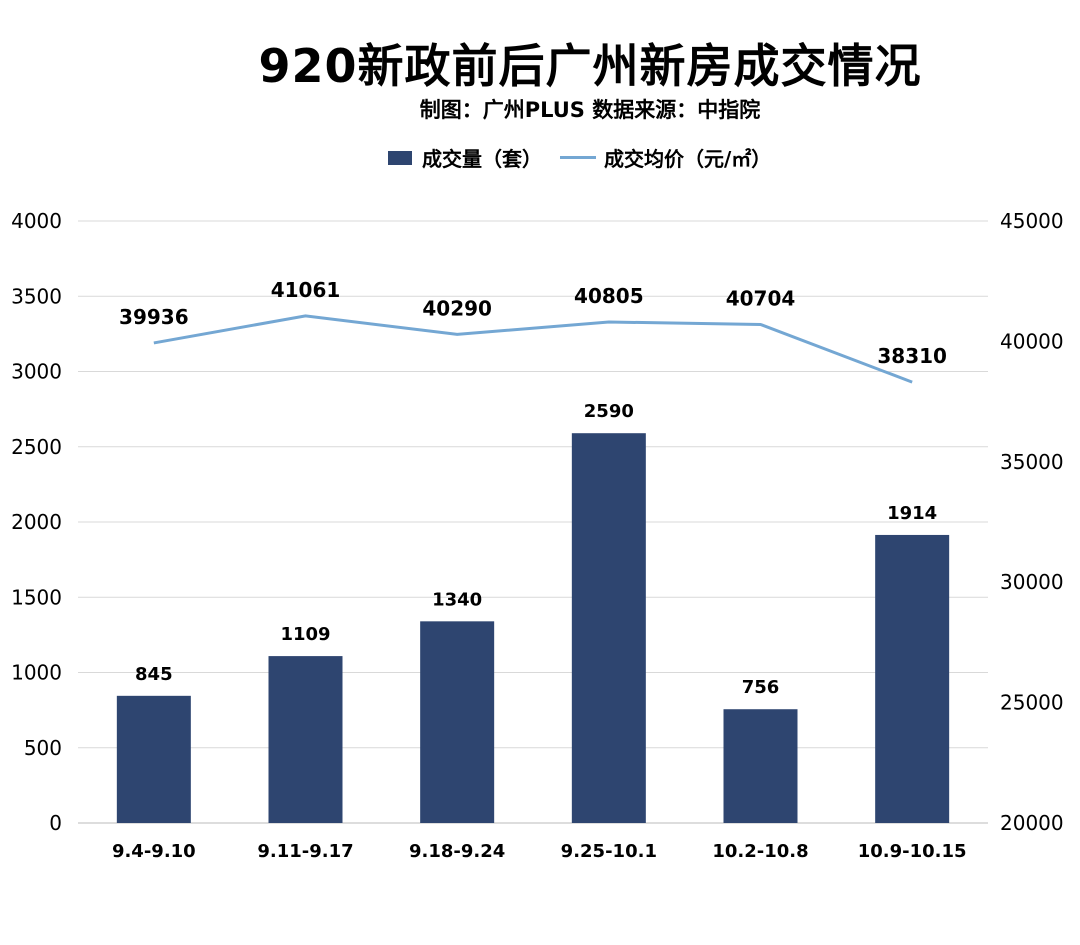 This screenshot has width=1080, height=945. What do you see at coordinates (36, 597) in the screenshot?
I see `left-tick-label: 1500` at bounding box center [36, 597].